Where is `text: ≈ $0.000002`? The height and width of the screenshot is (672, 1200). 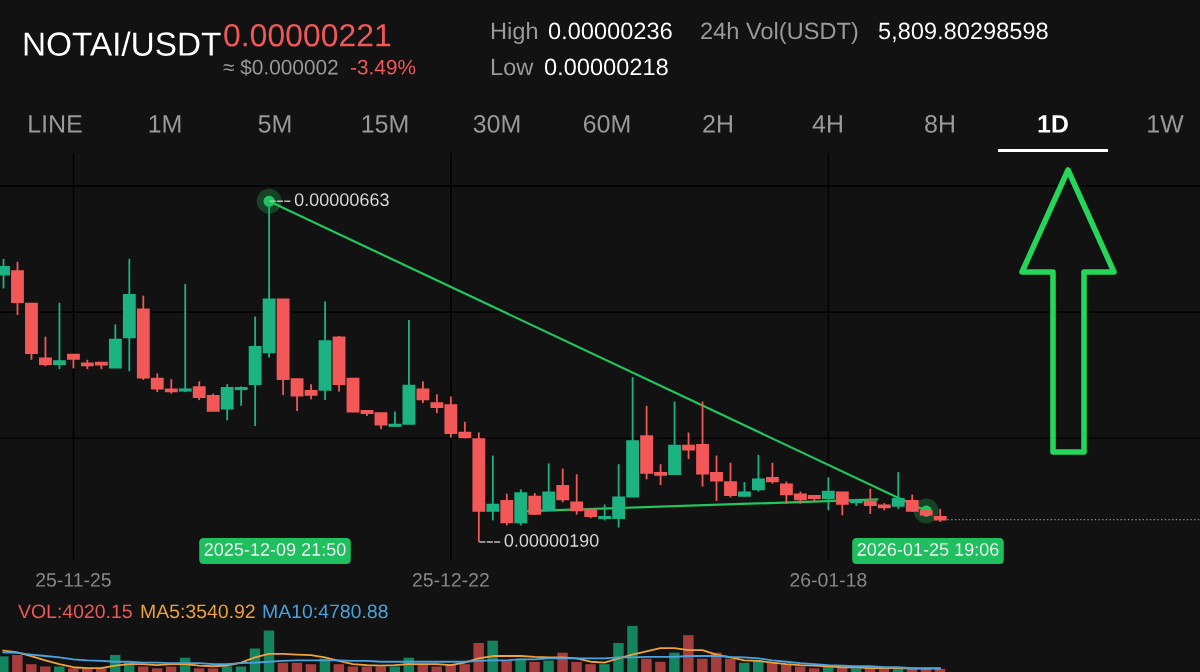
text: ≈ $0.000002 is located at coordinates (280, 67).